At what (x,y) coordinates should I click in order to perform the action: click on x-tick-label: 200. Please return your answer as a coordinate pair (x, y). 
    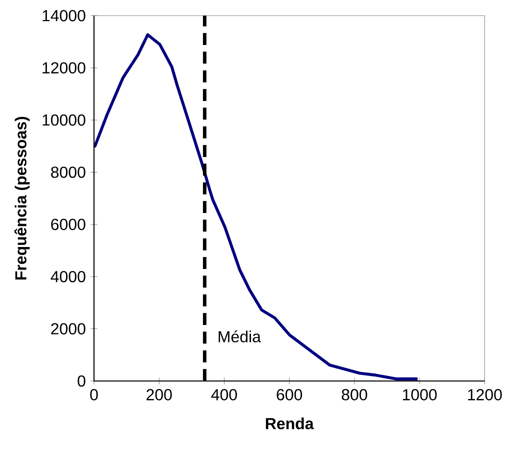
    Looking at the image, I should click on (159, 394).